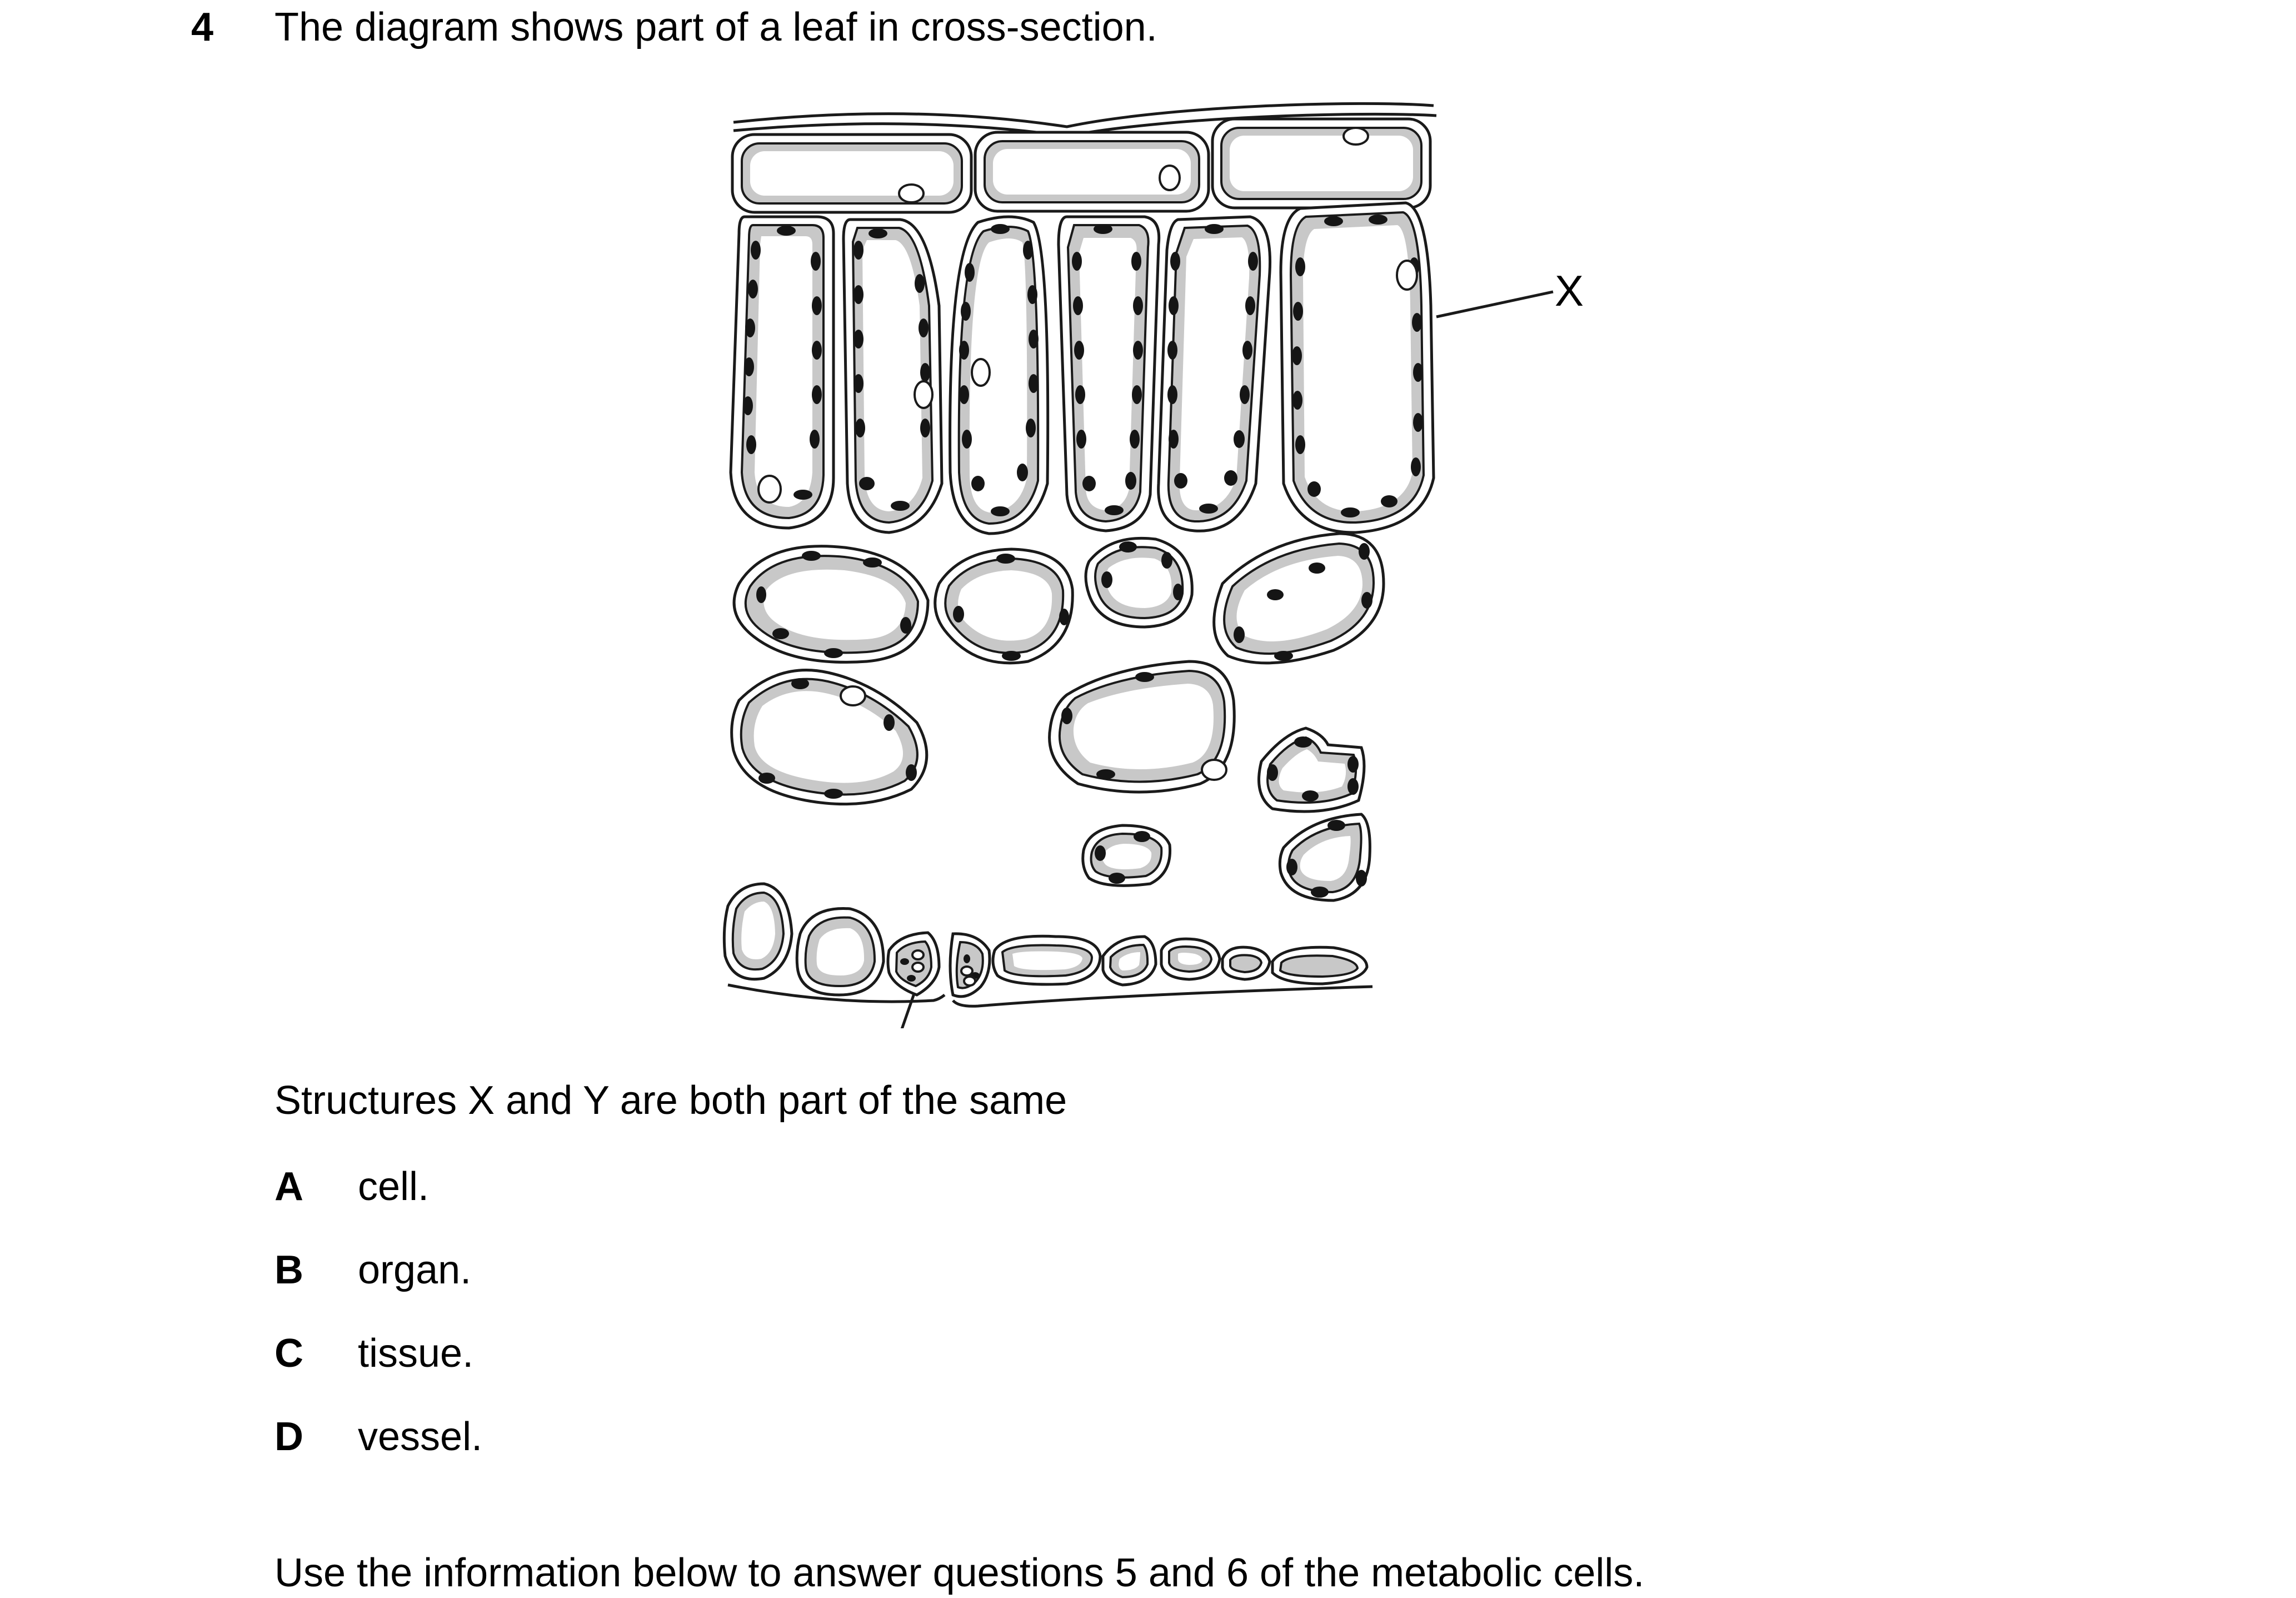  Describe the element at coordinates (288, 1353) in the screenshot. I see `option-letter: C` at that location.